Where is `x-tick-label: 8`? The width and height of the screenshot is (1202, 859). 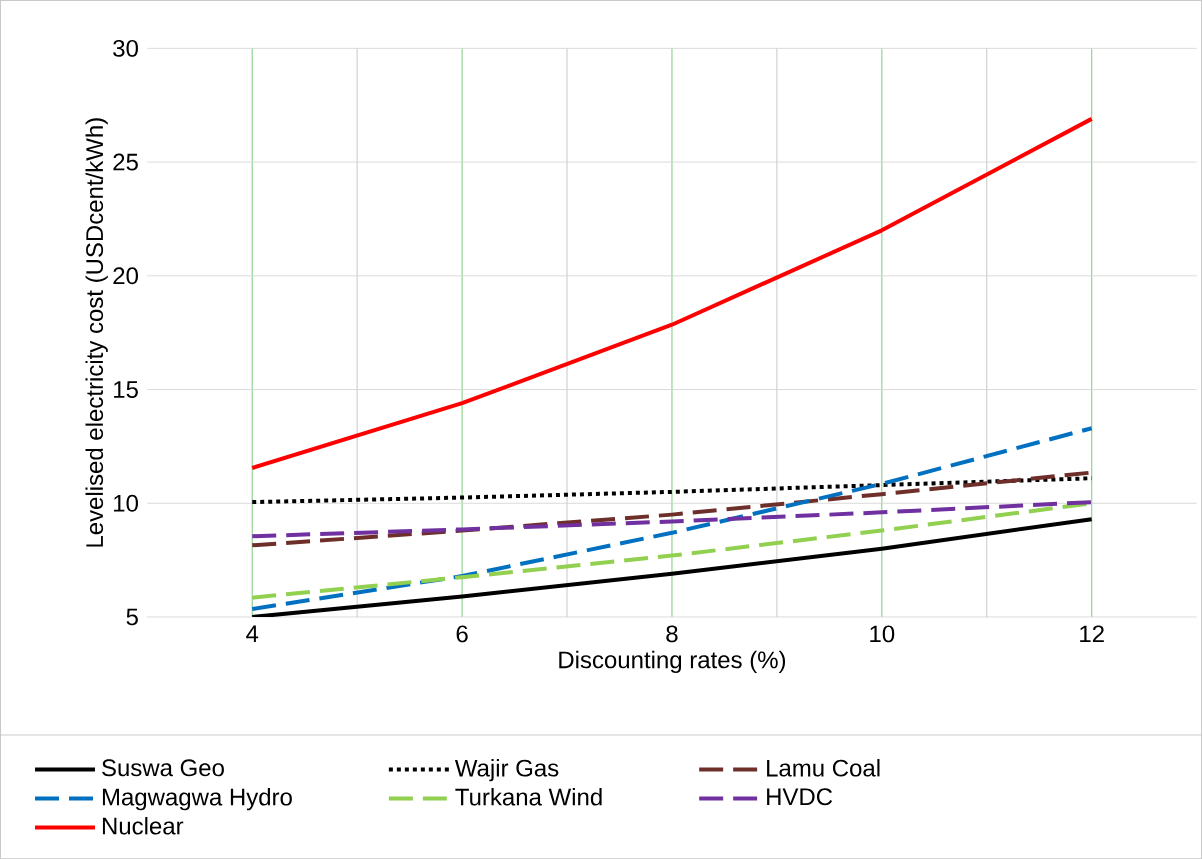 x-tick-label: 8 is located at coordinates (672, 634).